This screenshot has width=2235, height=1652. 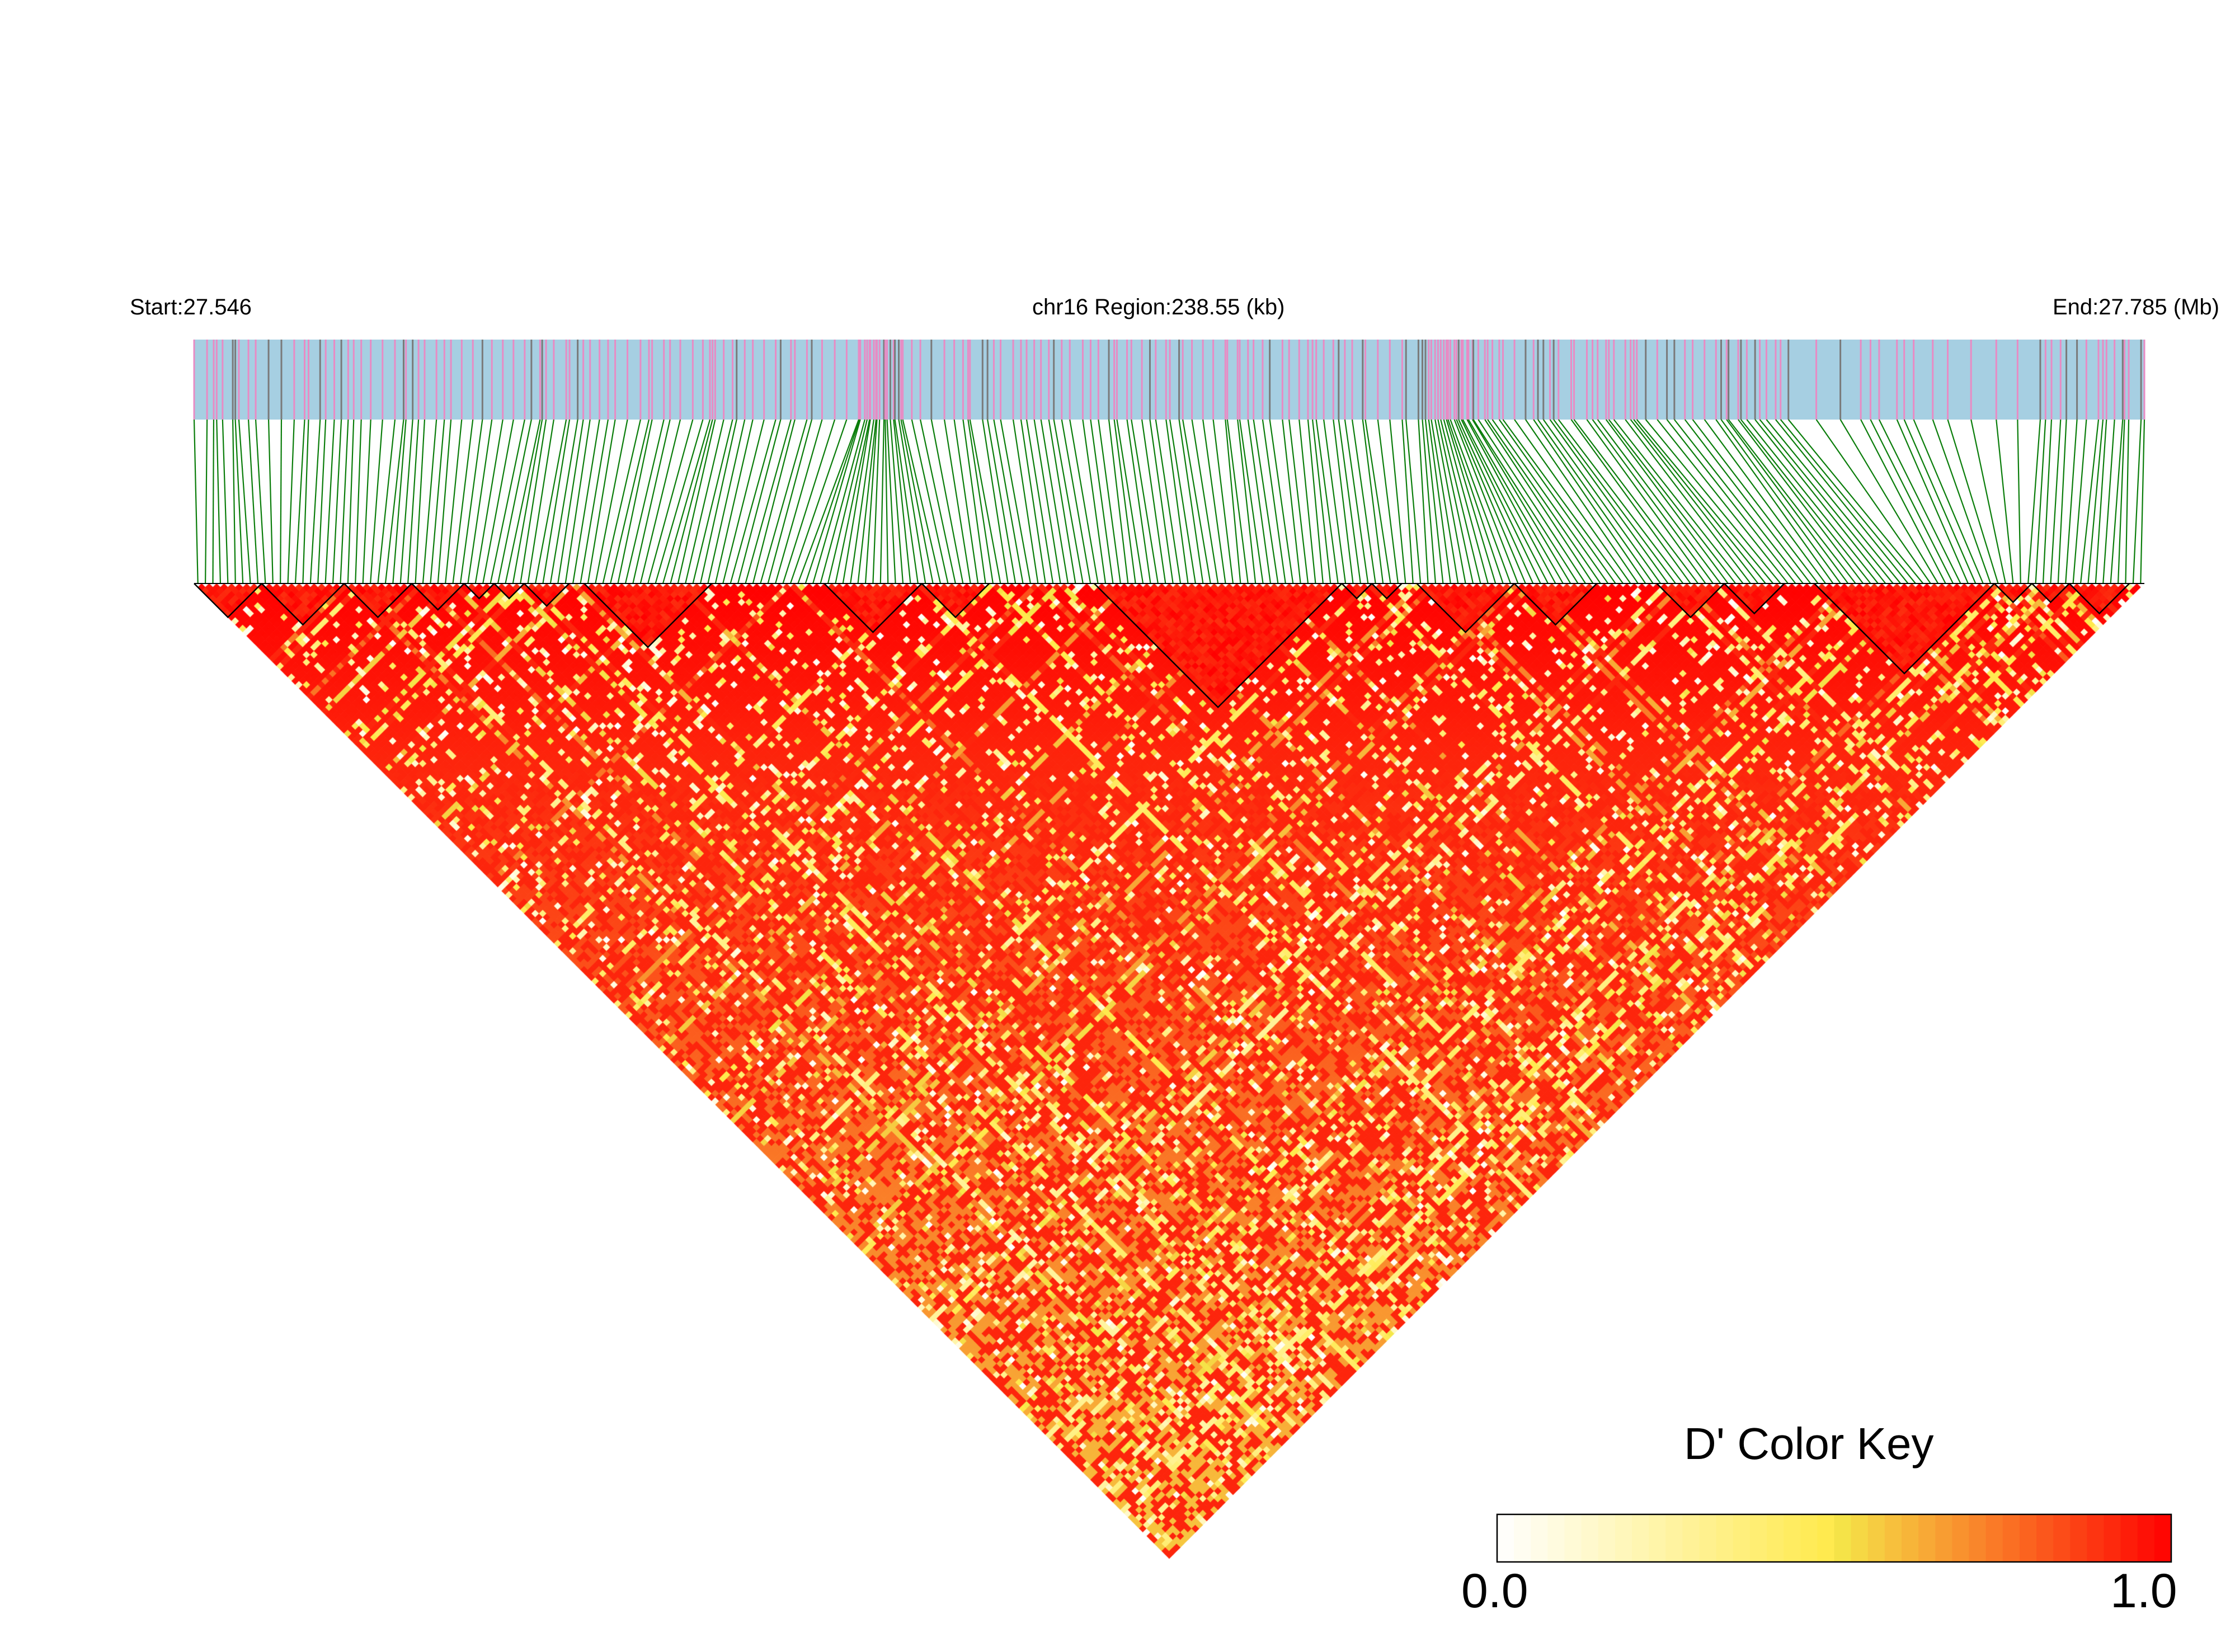 What do you see at coordinates (1809, 1444) in the screenshot?
I see `color-key-title: D' Color Key` at bounding box center [1809, 1444].